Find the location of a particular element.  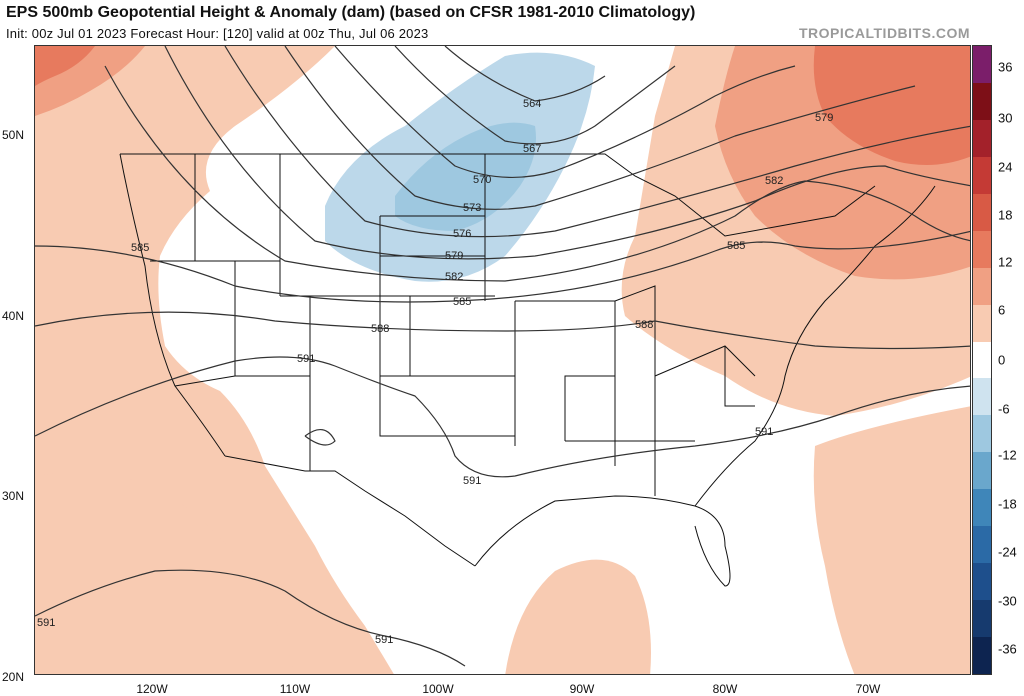

lat-label-20n: 20N is located at coordinates (13, 677).